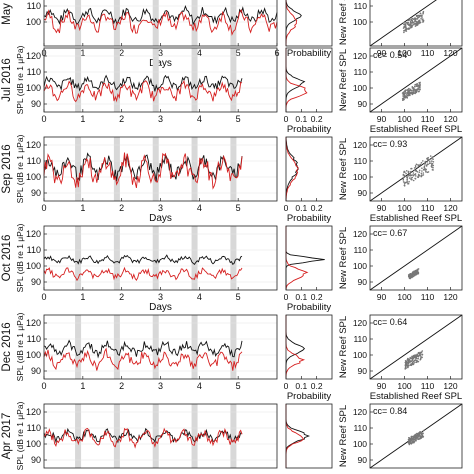 The width and height of the screenshot is (474, 474). What do you see at coordinates (36, 371) in the screenshot?
I see `y-tick-label: 90` at bounding box center [36, 371].